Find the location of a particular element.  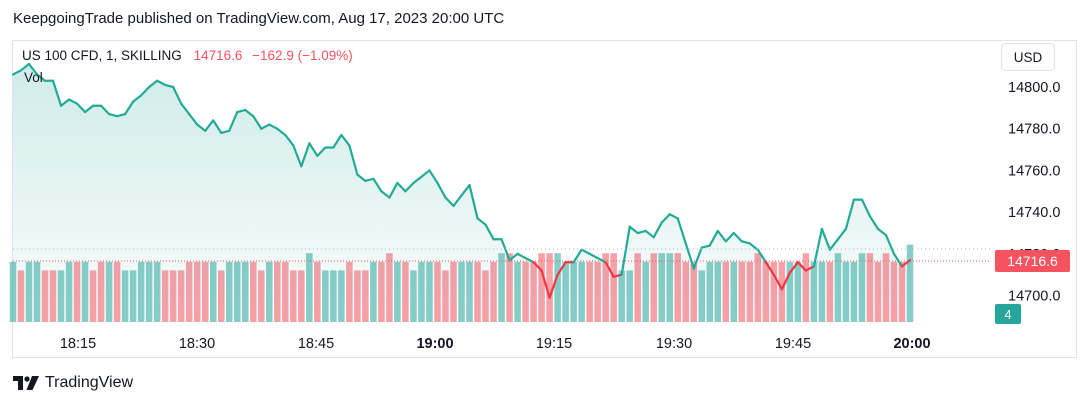

x-tick-label: 19:45 is located at coordinates (793, 344).